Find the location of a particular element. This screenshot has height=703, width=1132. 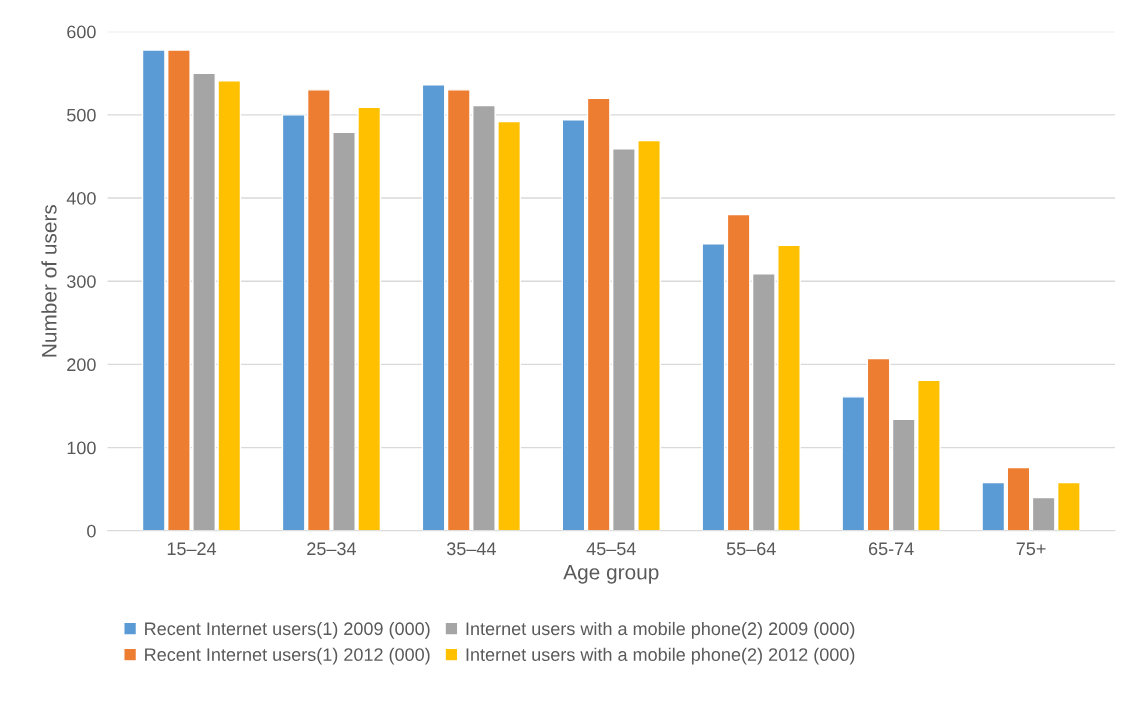

legend-label: Internet users with a mobile phone(2) 2012 (000) is located at coordinates (660, 656).